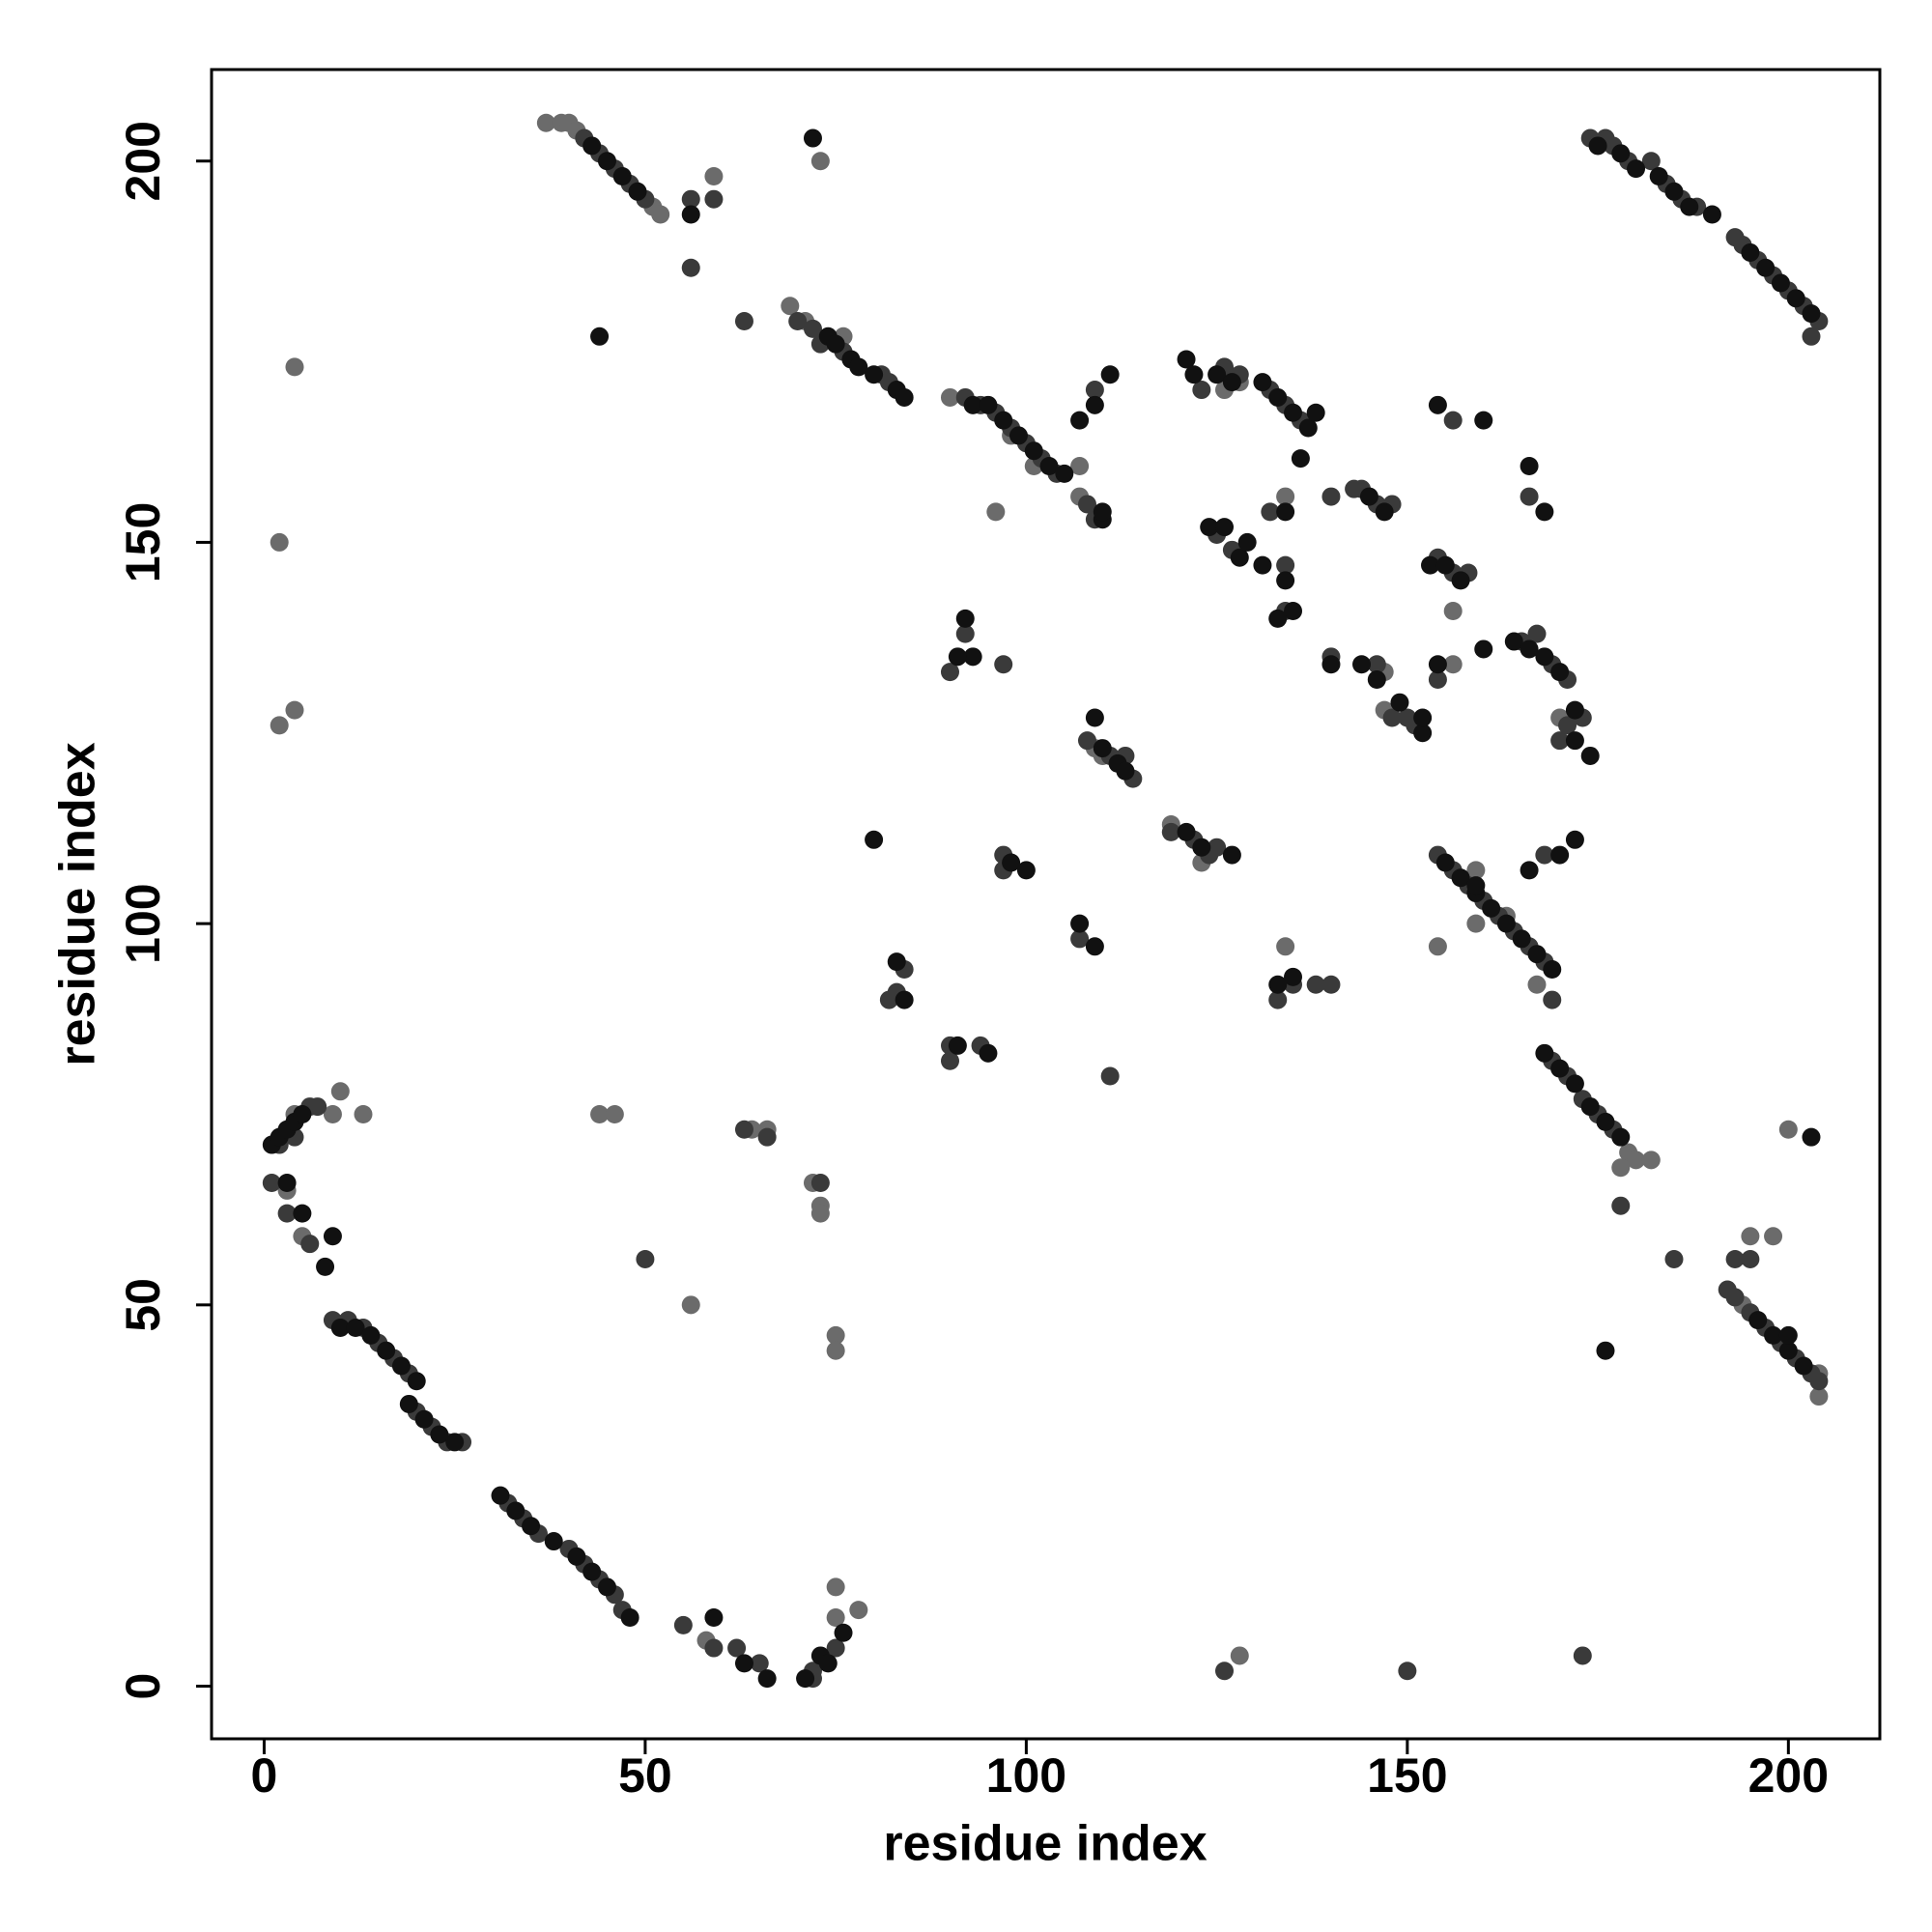  Describe the element at coordinates (143, 1305) in the screenshot. I see `y-tick-label: 50` at that location.